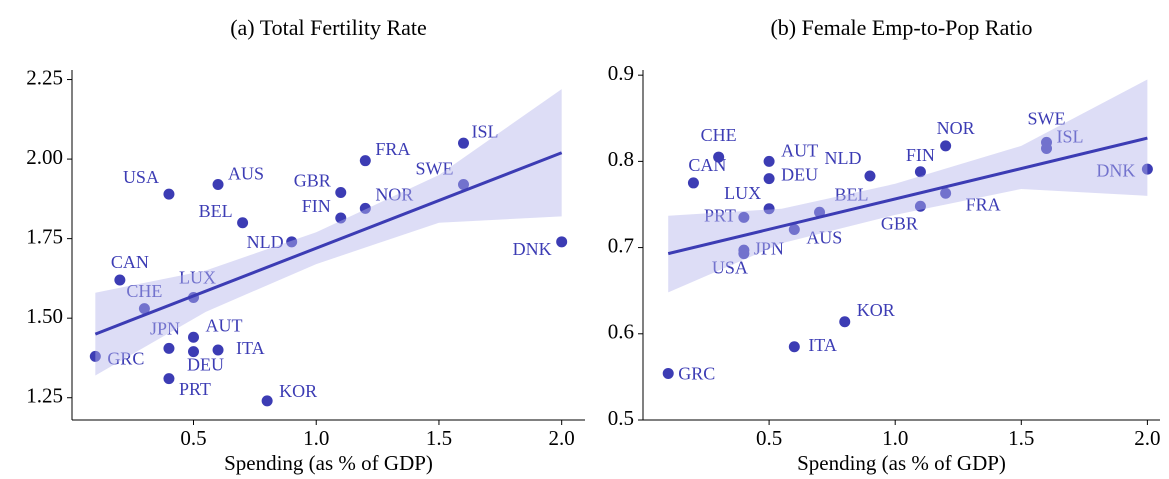 Image resolution: width=1169 pixels, height=479 pixels. Describe the element at coordinates (44, 316) in the screenshot. I see `y-tick-label: 1.50` at that location.